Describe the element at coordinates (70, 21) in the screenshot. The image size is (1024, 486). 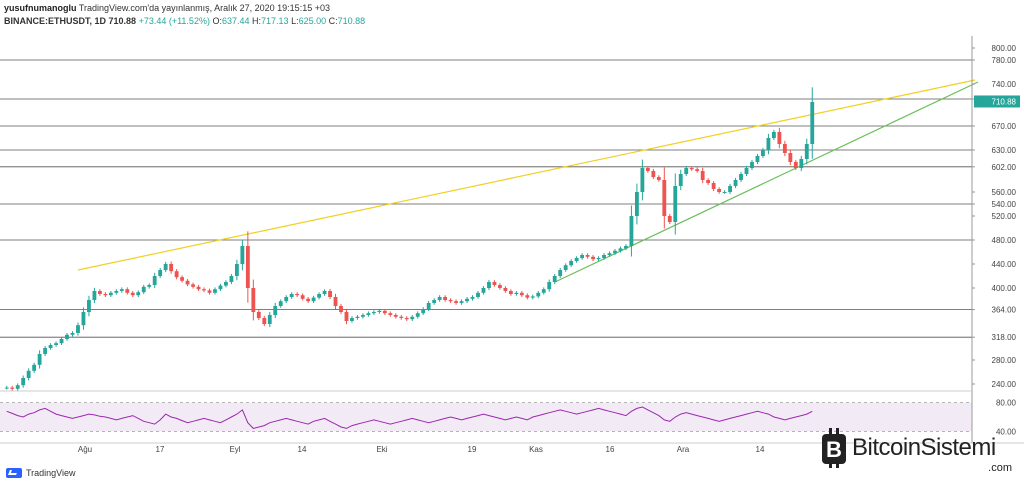
I see `symbol-info: BINANCE:ETHUSDT, 1D 710.88` at that location.